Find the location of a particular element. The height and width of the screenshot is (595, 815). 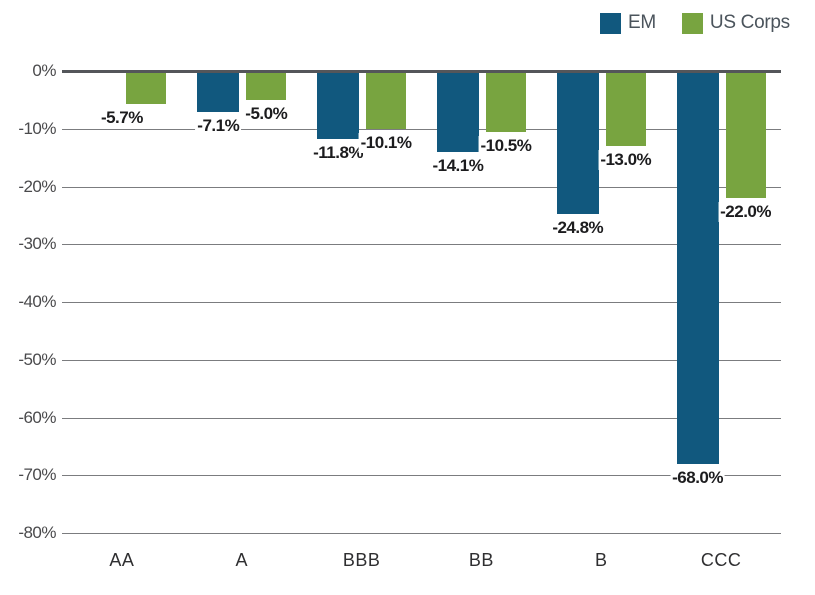

y-axis-tick-label: -10% is located at coordinates (37, 128).